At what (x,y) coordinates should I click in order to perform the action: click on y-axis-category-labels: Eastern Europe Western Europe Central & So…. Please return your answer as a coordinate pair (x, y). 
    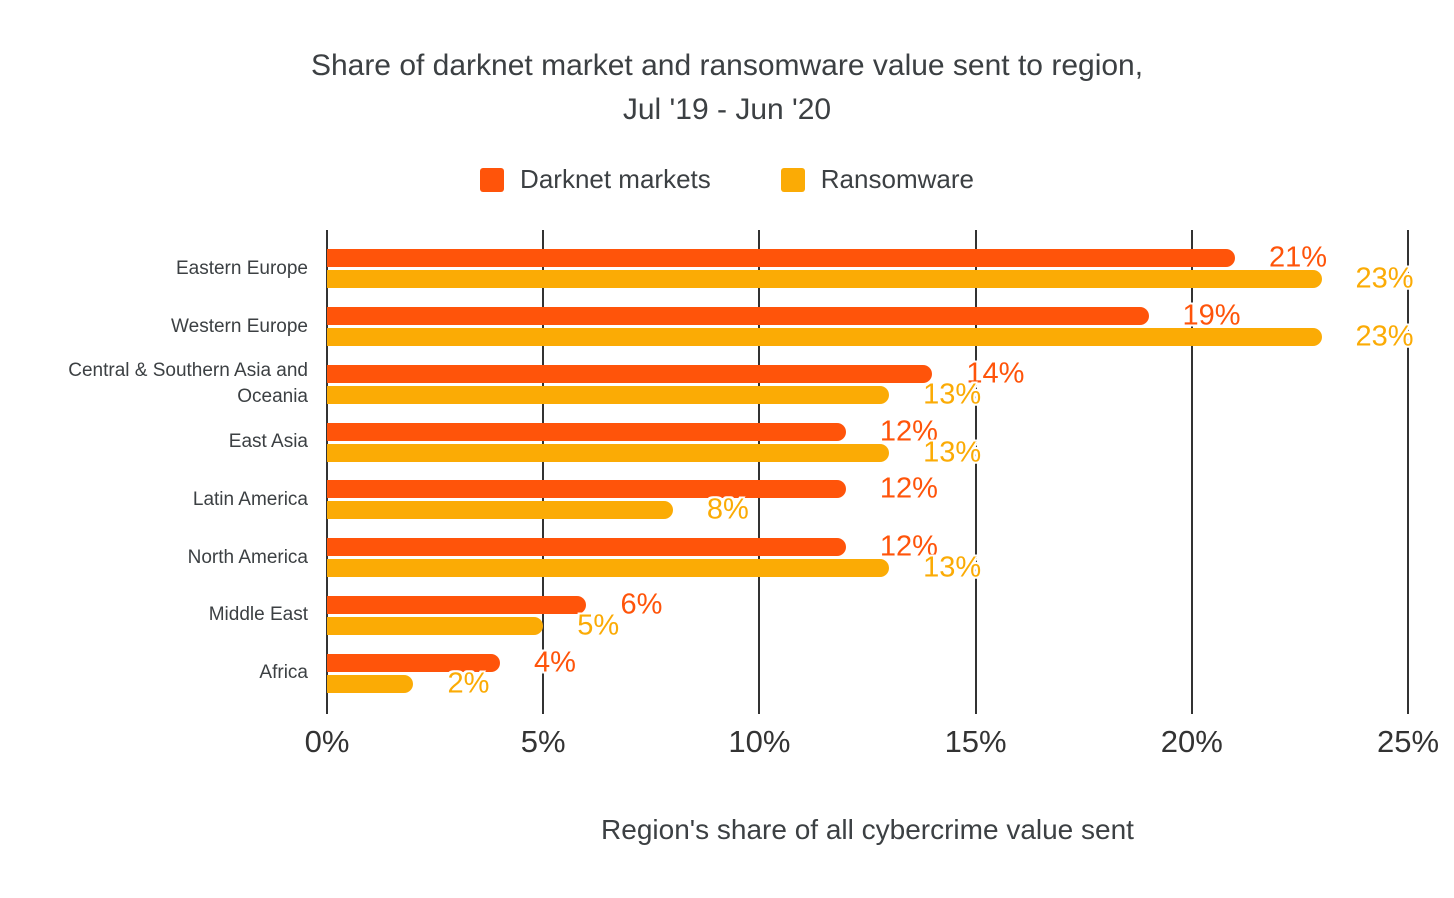
    Looking at the image, I should click on (158, 466).